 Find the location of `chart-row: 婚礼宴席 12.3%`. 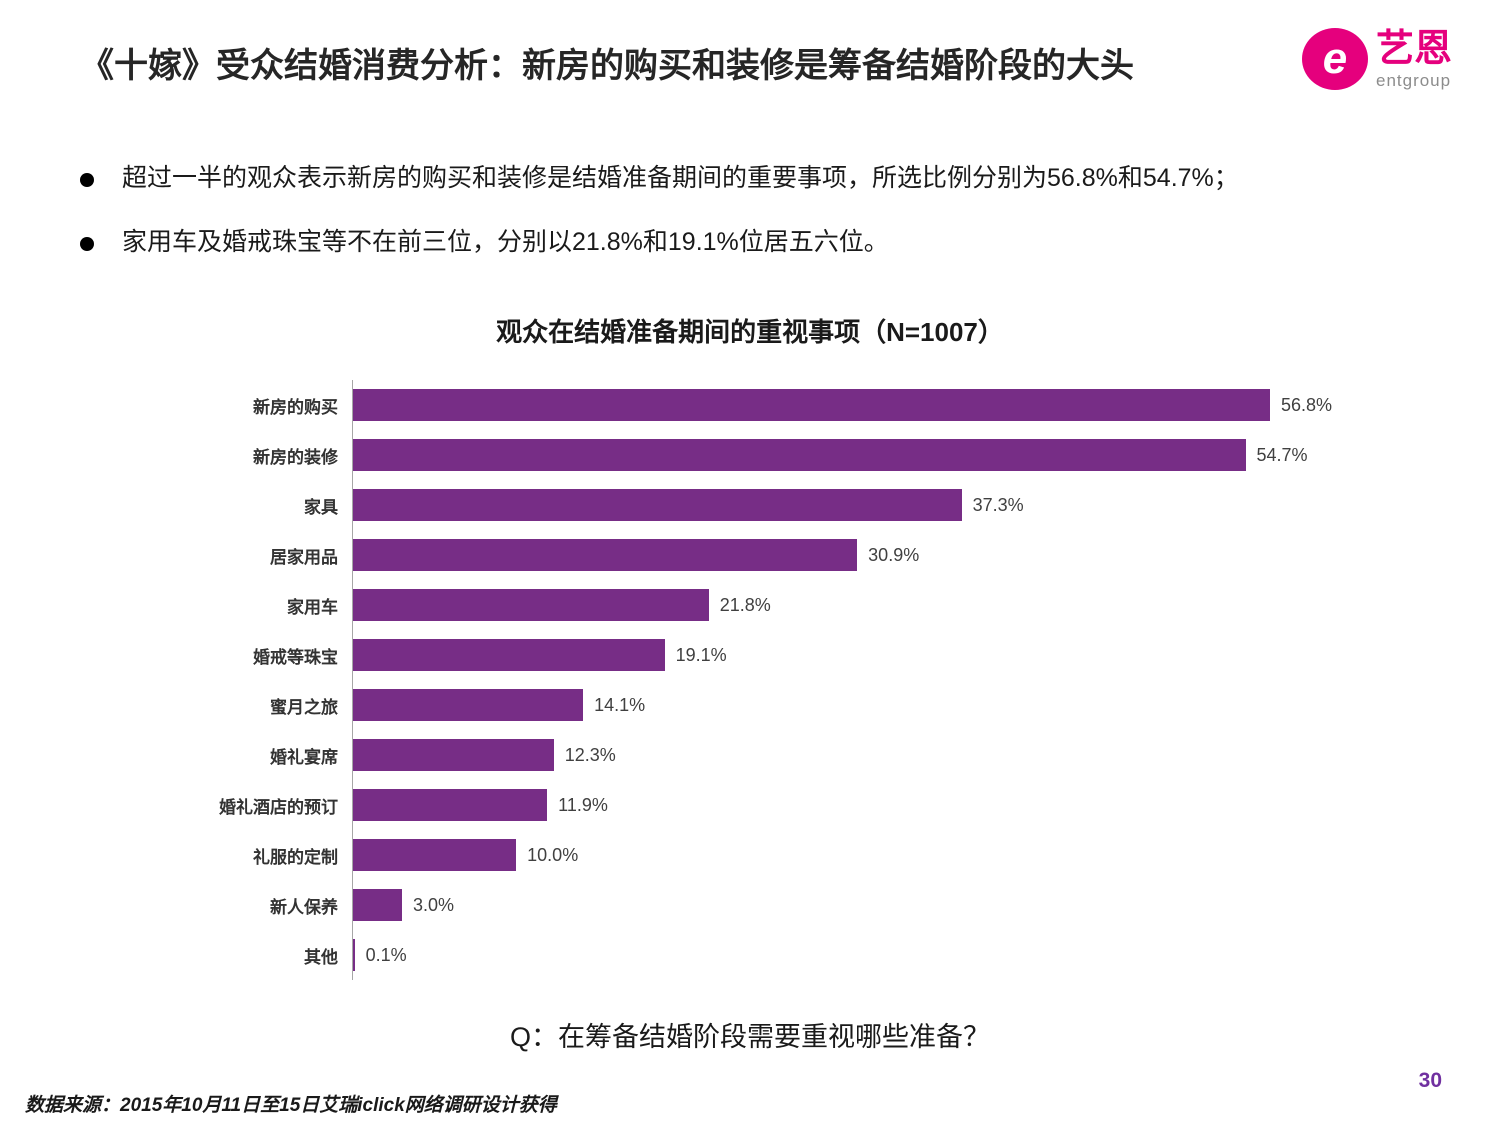

chart-row: 婚礼宴席 12.3% is located at coordinates (666, 755).